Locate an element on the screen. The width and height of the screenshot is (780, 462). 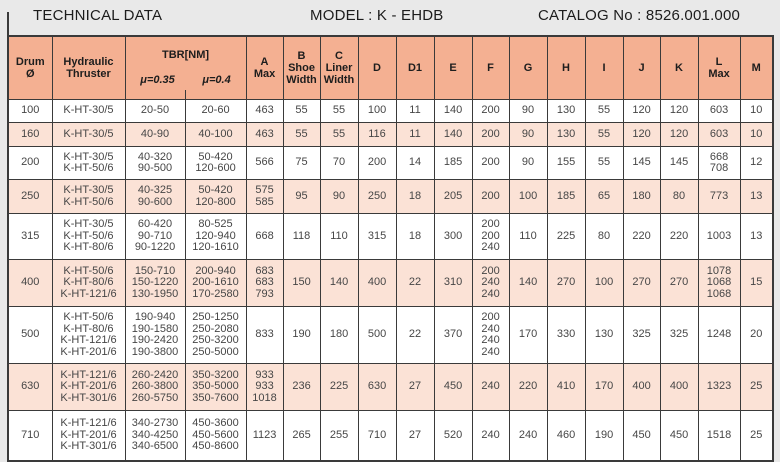
cell-drum: 315 is located at coordinates (30, 236).